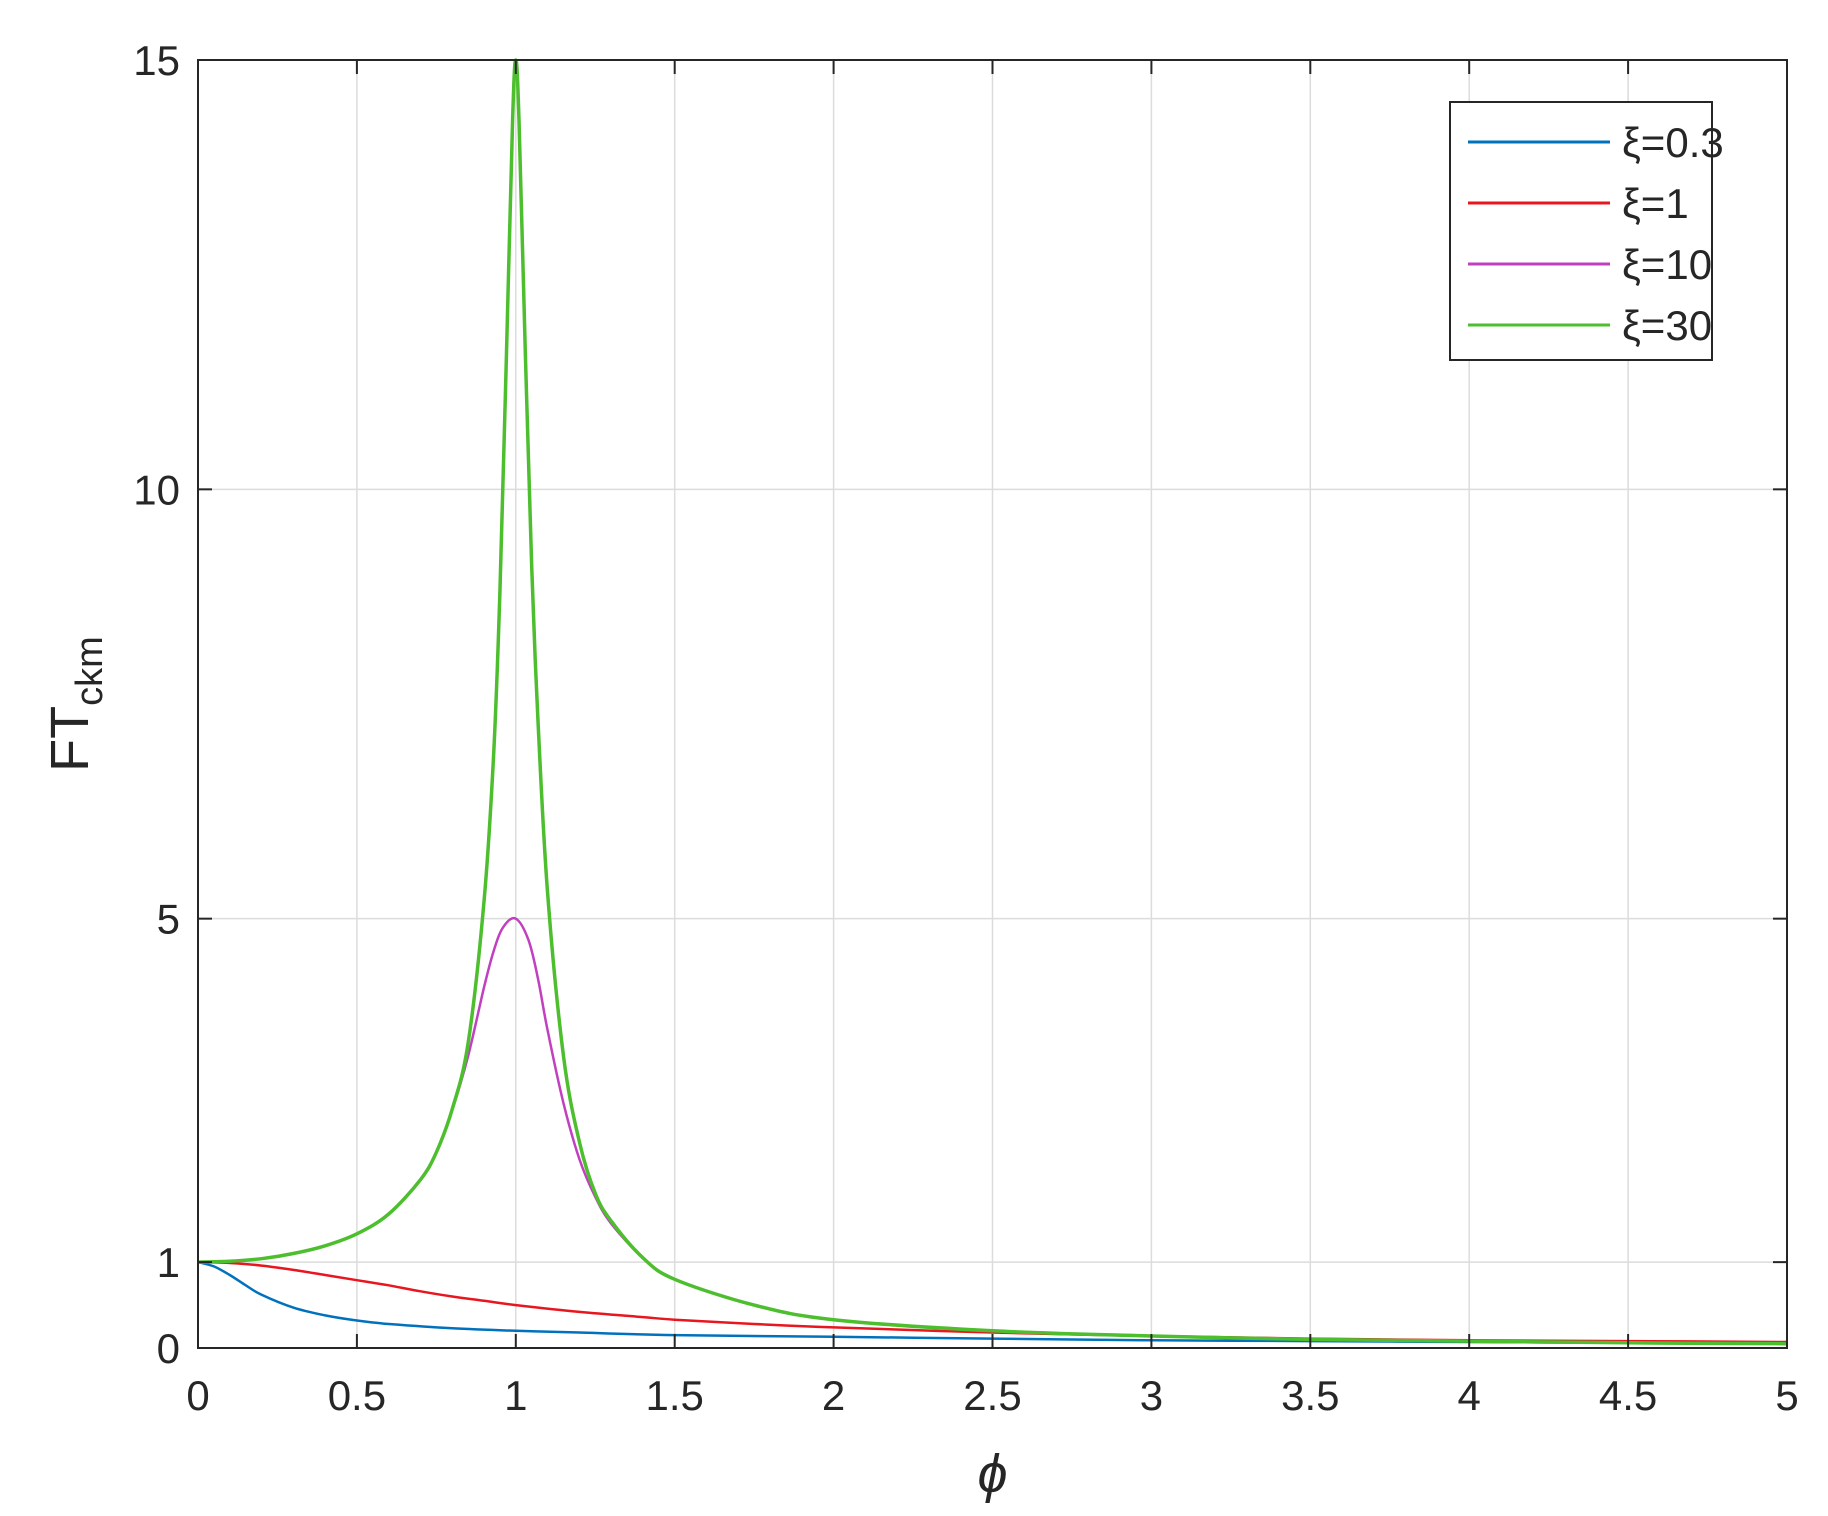 The image size is (1828, 1516). What do you see at coordinates (1469, 1395) in the screenshot?
I see `x-tick-label: 4` at bounding box center [1469, 1395].